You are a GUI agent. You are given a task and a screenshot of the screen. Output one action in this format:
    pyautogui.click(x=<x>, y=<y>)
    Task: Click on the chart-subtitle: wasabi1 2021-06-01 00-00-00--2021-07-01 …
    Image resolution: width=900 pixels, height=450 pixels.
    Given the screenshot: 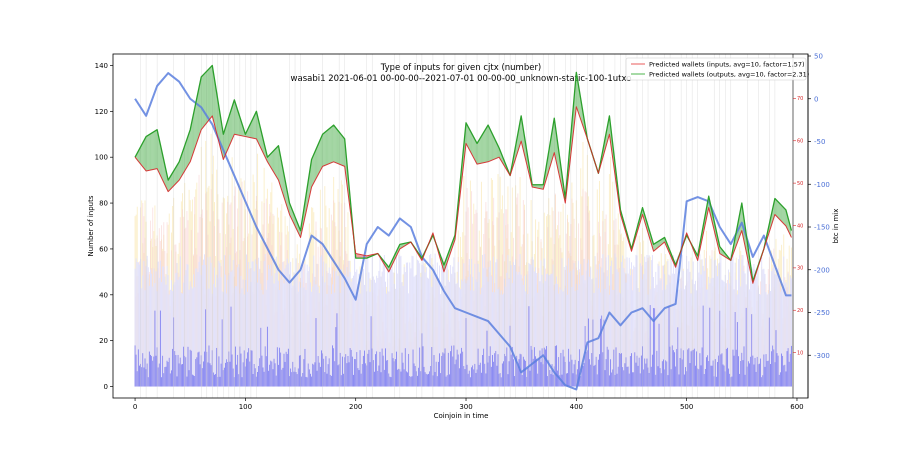 What is the action you would take?
    pyautogui.click(x=461, y=79)
    